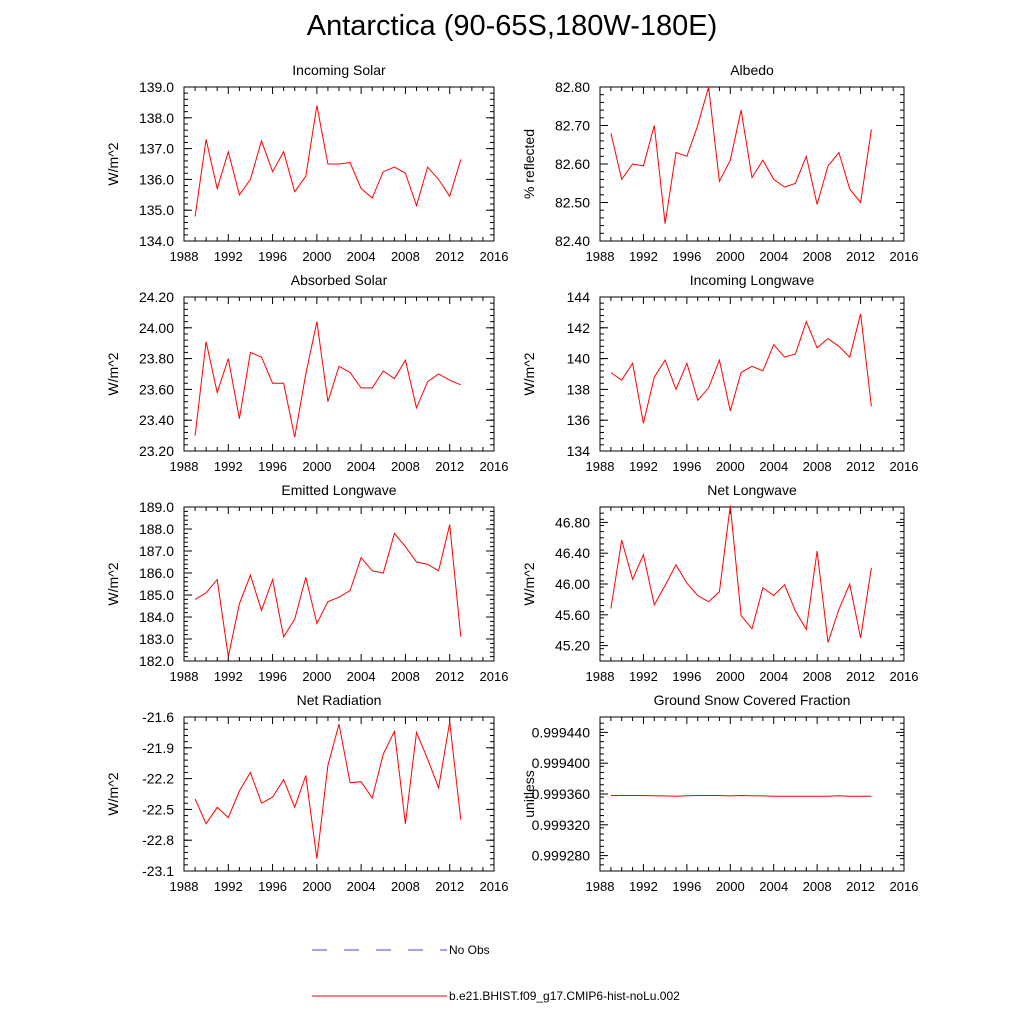  Describe the element at coordinates (561, 856) in the screenshot. I see `y-tick-label: 0.999280` at that location.